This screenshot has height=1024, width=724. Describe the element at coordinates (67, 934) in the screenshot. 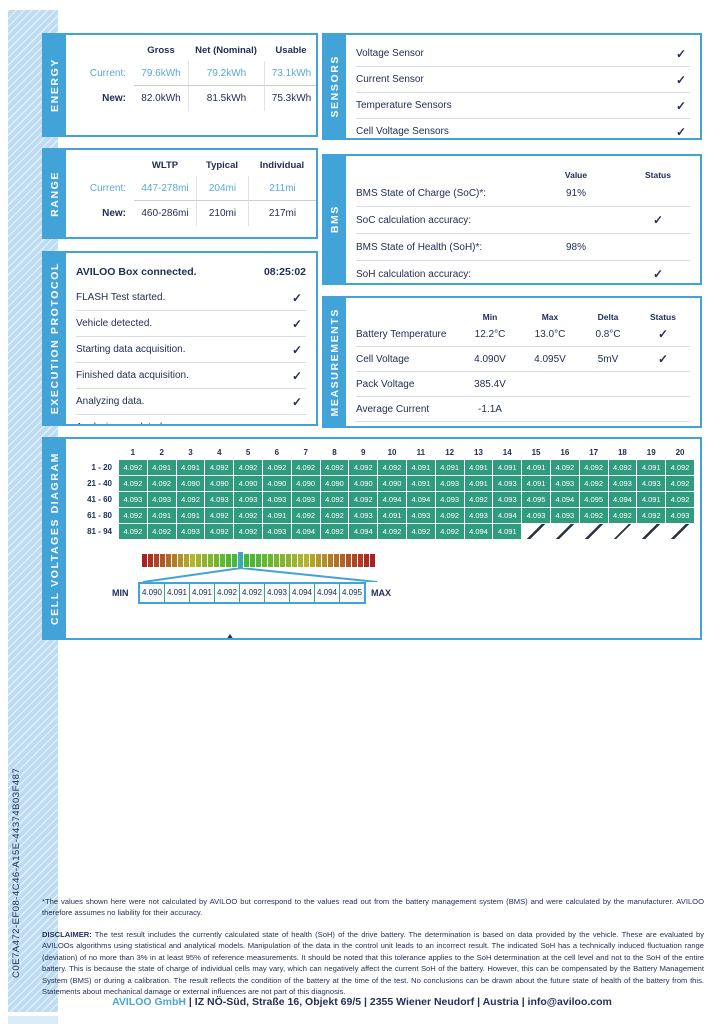

I see `disclaimer-label: DISCLAIMER:` at that location.